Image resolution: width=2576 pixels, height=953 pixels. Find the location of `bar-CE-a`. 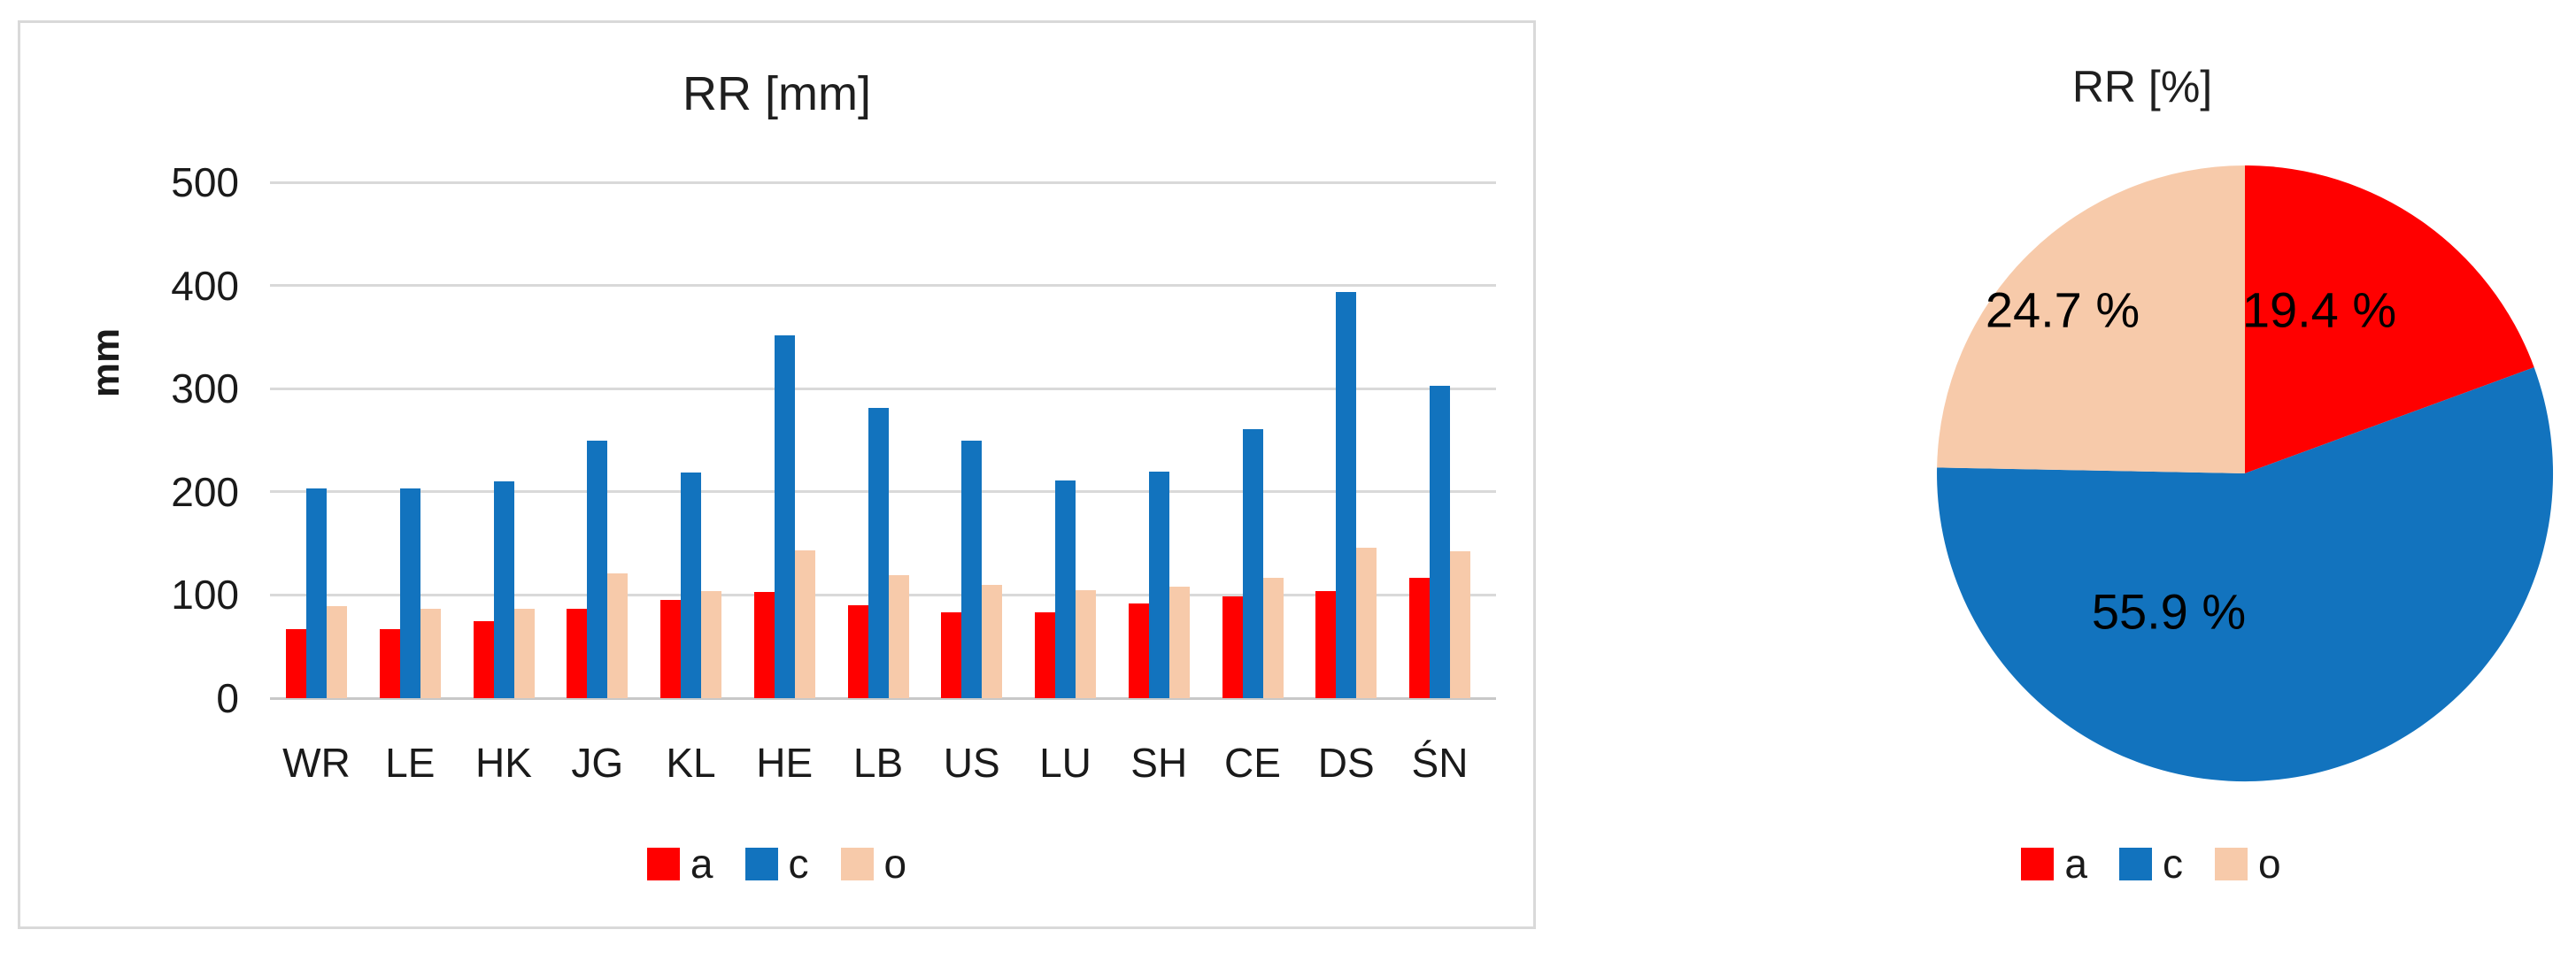

bar-CE-a is located at coordinates (1232, 647).